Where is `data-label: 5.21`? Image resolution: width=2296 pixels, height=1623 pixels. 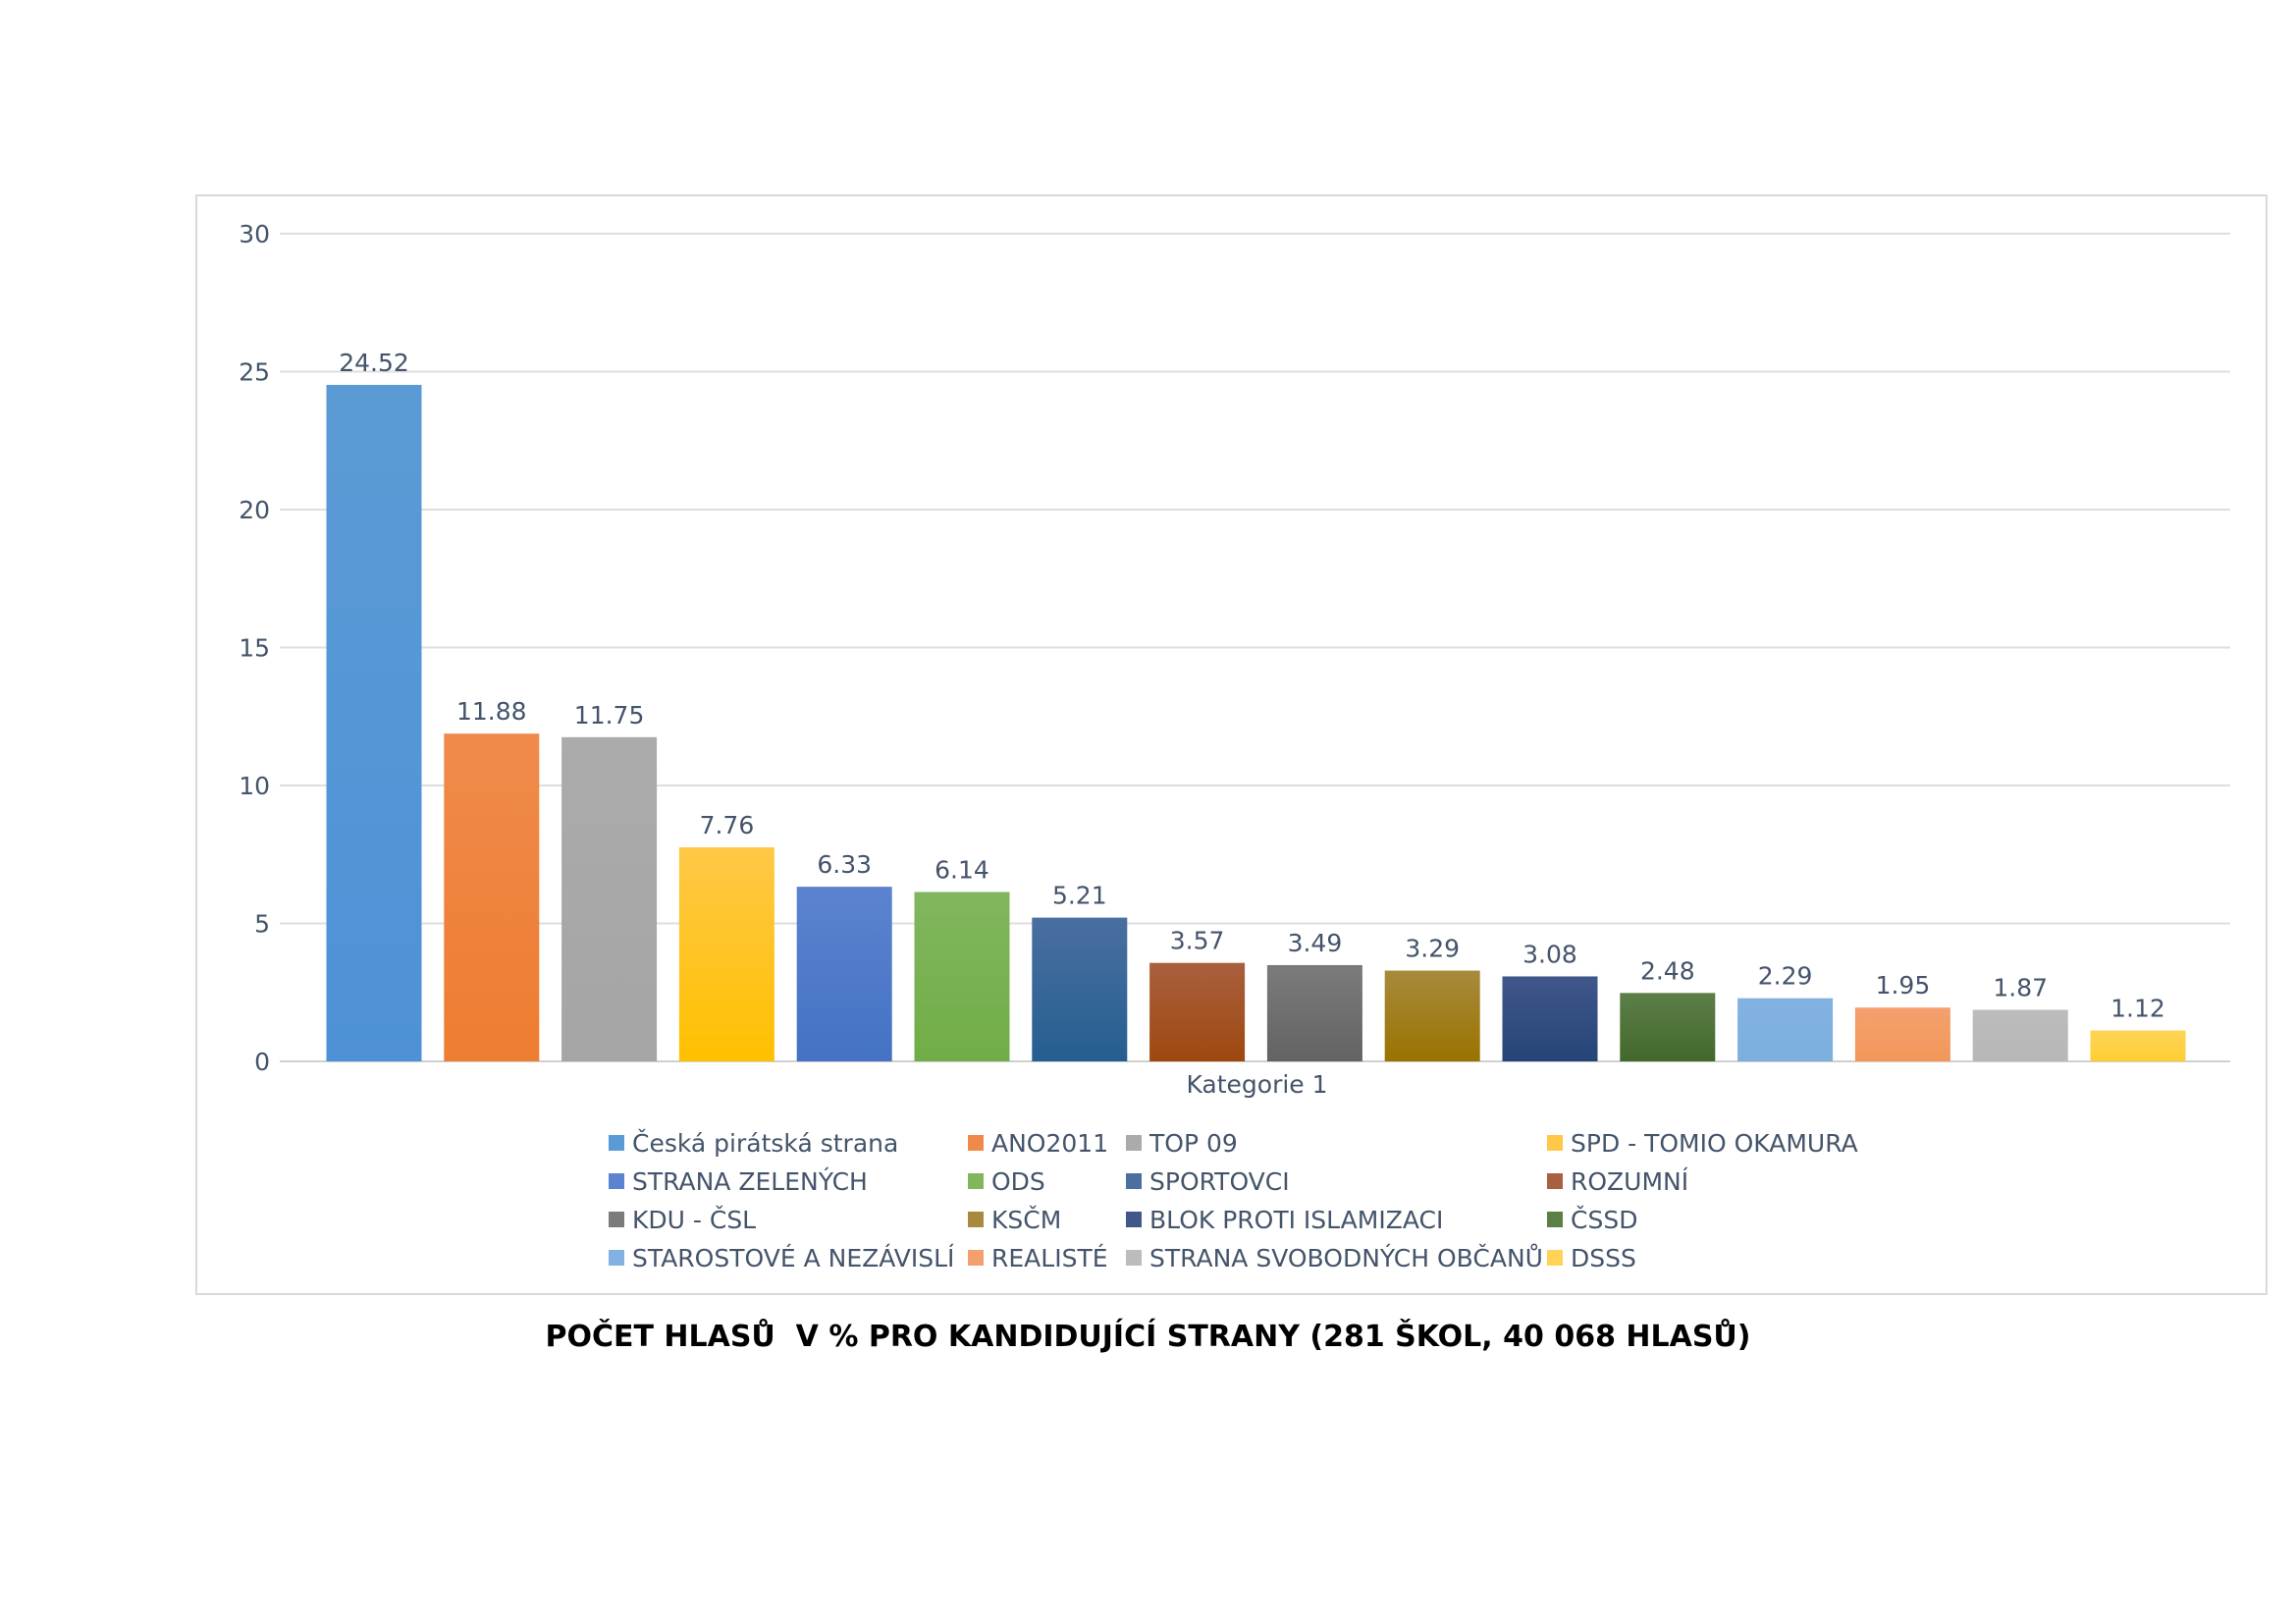
data-label: 5.21 is located at coordinates (1079, 896).